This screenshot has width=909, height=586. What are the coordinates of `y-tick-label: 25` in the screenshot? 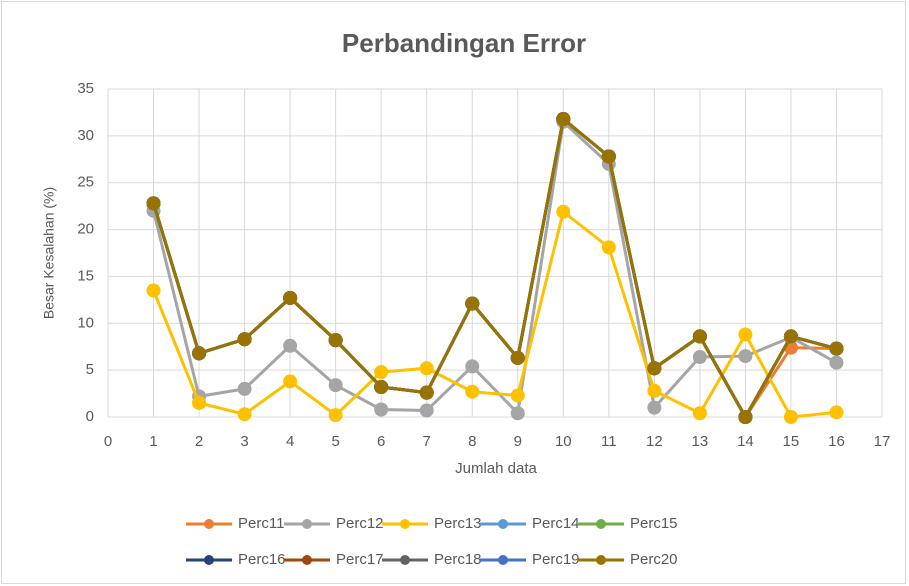 It's located at (85, 182).